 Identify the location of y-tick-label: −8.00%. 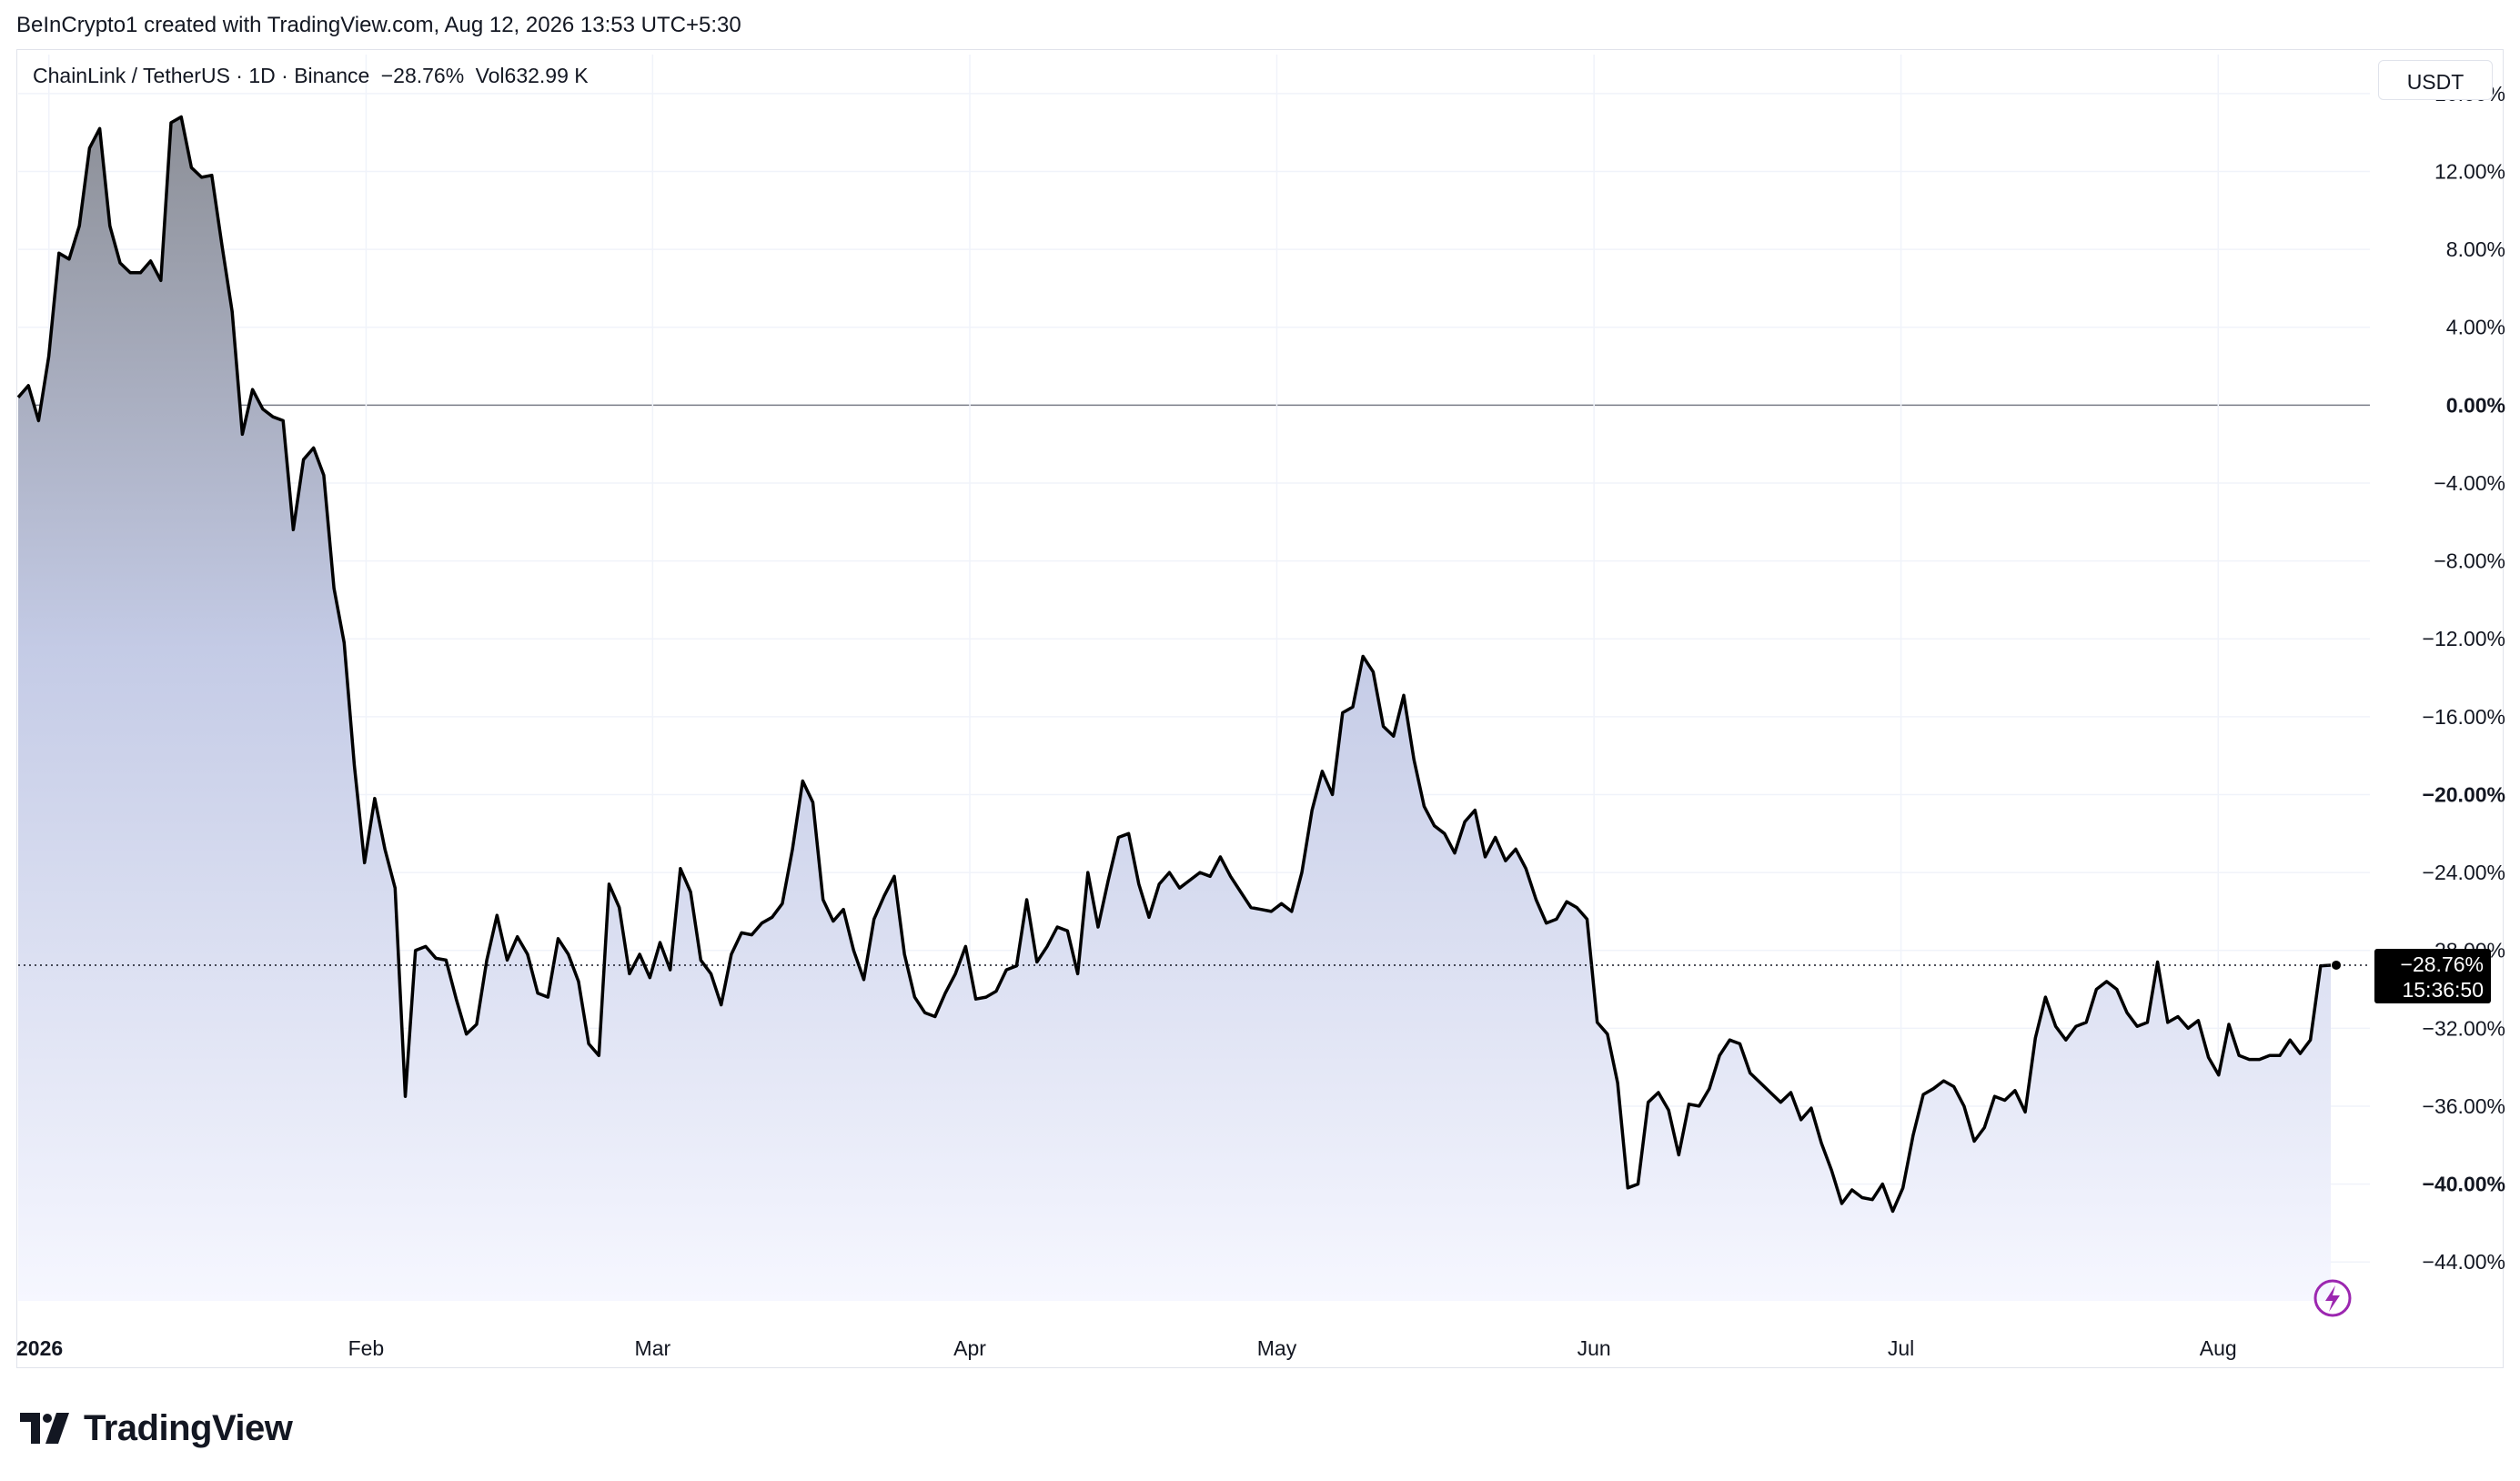
(2470, 561).